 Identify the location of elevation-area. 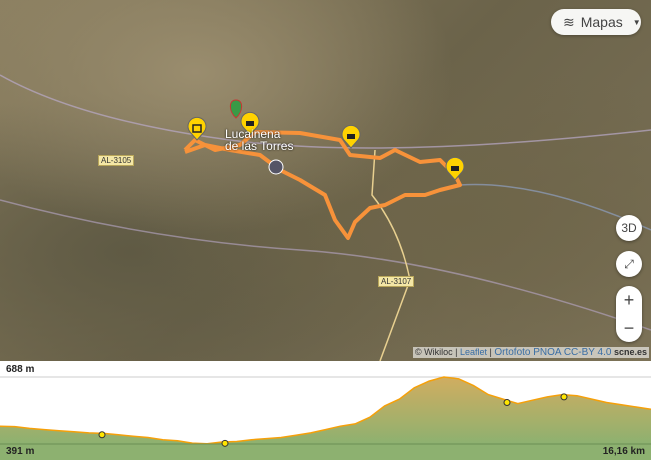
(325, 410).